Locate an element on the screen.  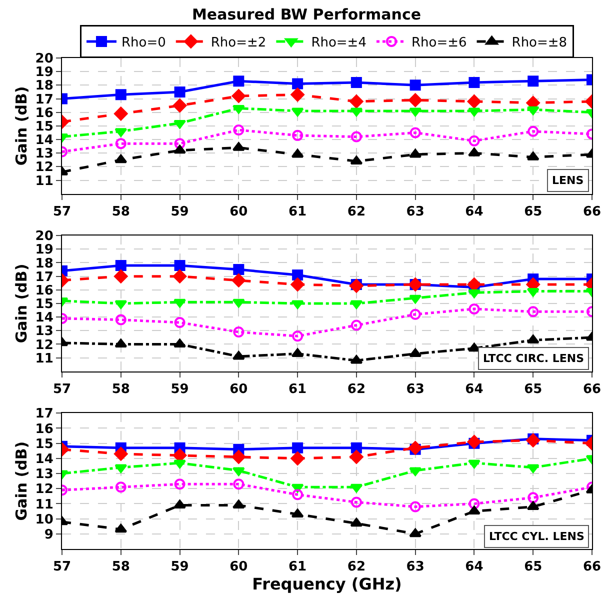
legend-label: Rho=±6 is located at coordinates (439, 43).